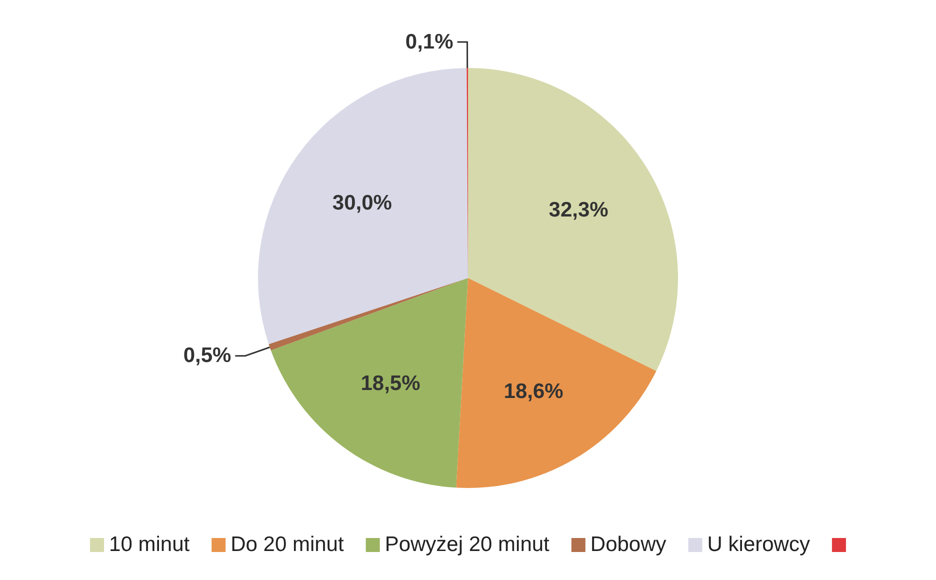  What do you see at coordinates (578, 210) in the screenshot?
I see `data-label: 32,3%` at bounding box center [578, 210].